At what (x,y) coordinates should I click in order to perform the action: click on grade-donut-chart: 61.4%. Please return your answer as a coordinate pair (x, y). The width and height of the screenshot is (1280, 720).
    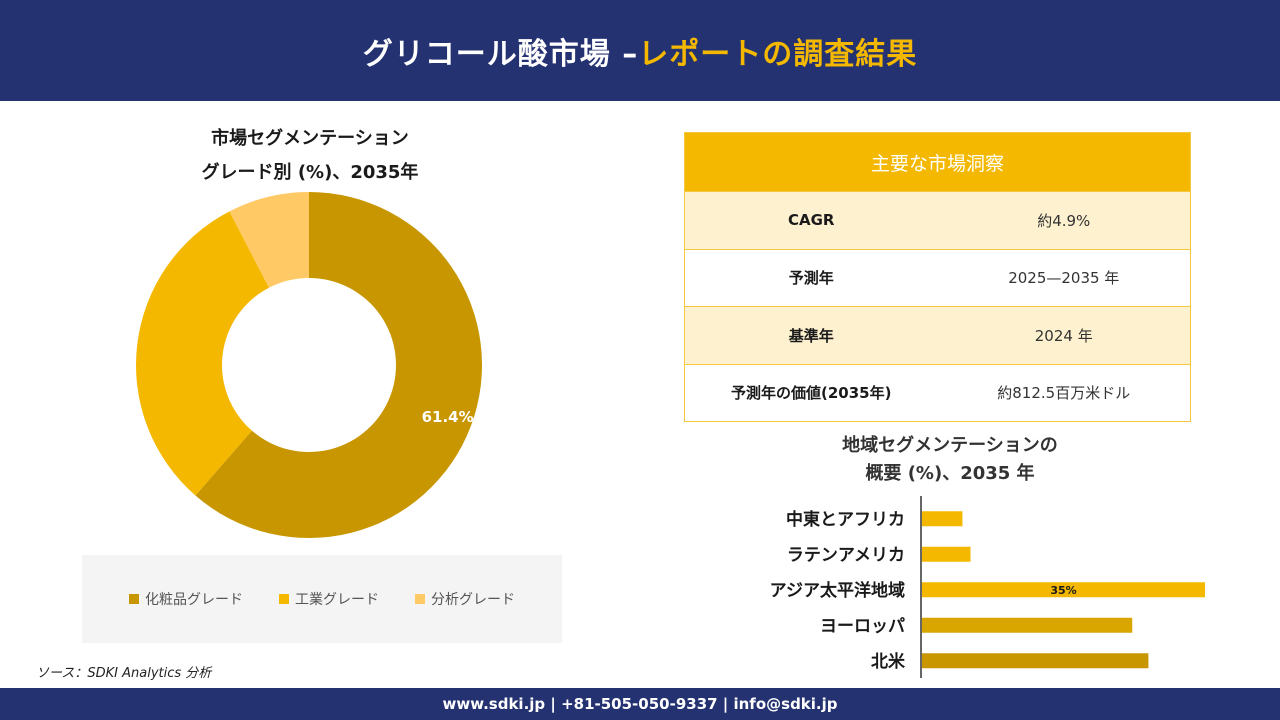
    Looking at the image, I should click on (309, 365).